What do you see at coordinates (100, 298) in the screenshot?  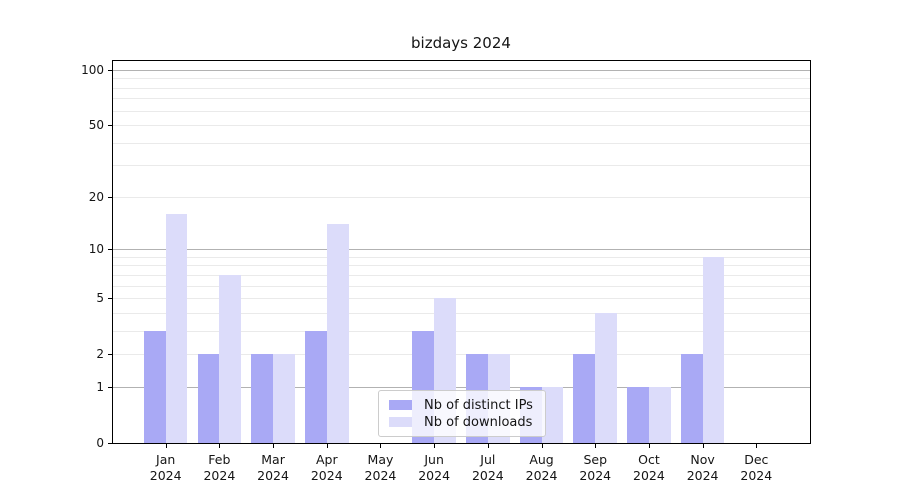 I see `y-tick-label: 5` at bounding box center [100, 298].